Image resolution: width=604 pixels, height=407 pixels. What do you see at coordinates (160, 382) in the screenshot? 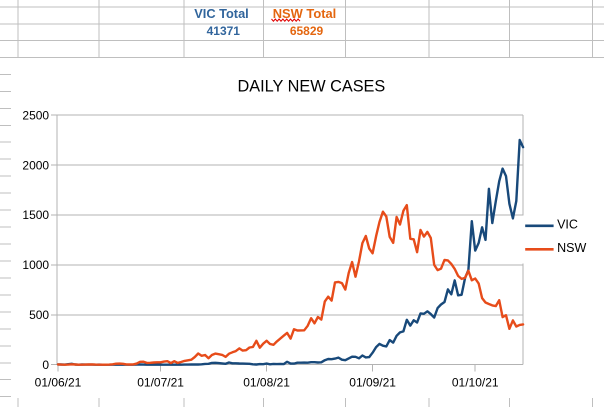
I see `svg-text: 01/07/21` at bounding box center [160, 382].